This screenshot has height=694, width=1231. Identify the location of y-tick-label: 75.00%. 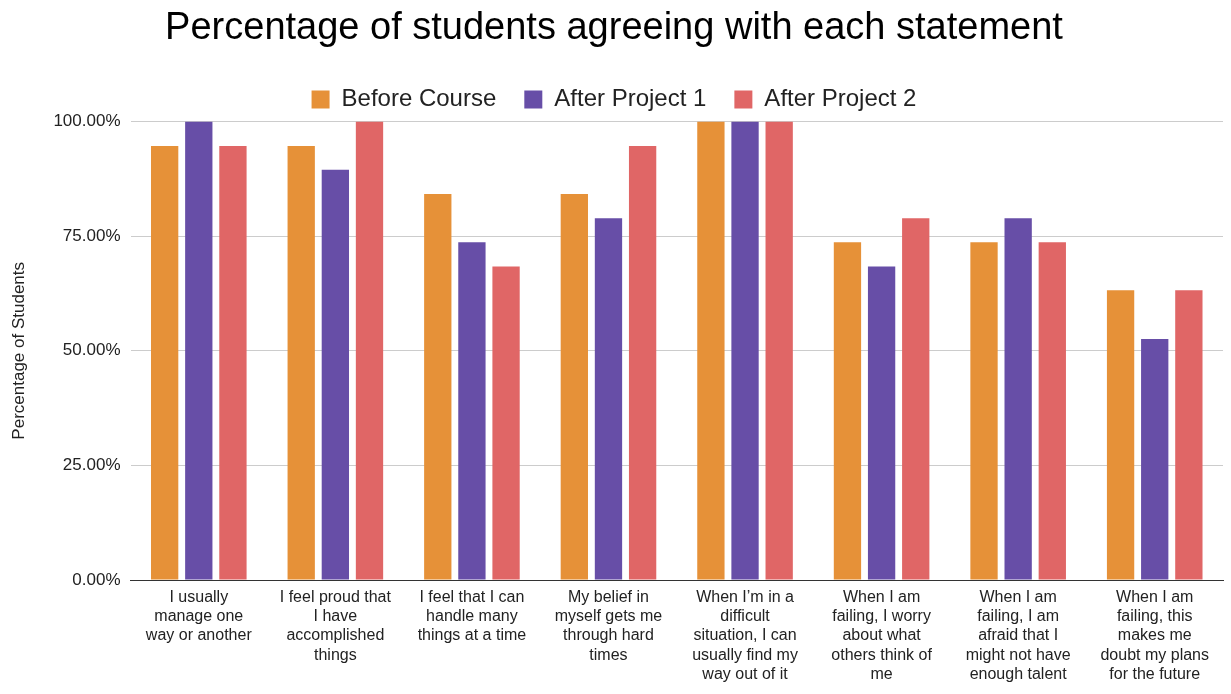
(91, 235).